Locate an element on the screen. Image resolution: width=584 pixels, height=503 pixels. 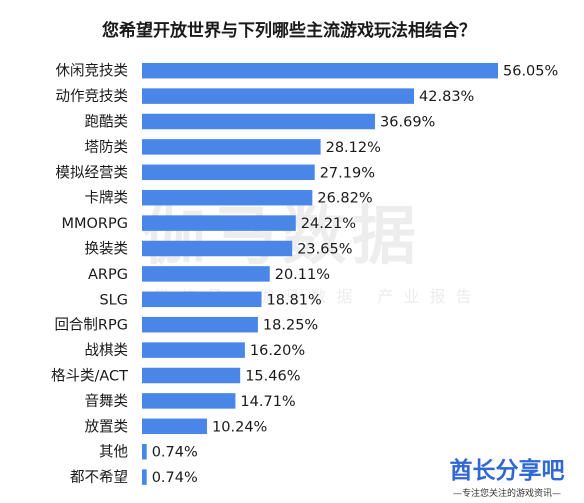
logo: 酋长分享吧 —专注您关注的游戏资讯— is located at coordinates (507, 478).